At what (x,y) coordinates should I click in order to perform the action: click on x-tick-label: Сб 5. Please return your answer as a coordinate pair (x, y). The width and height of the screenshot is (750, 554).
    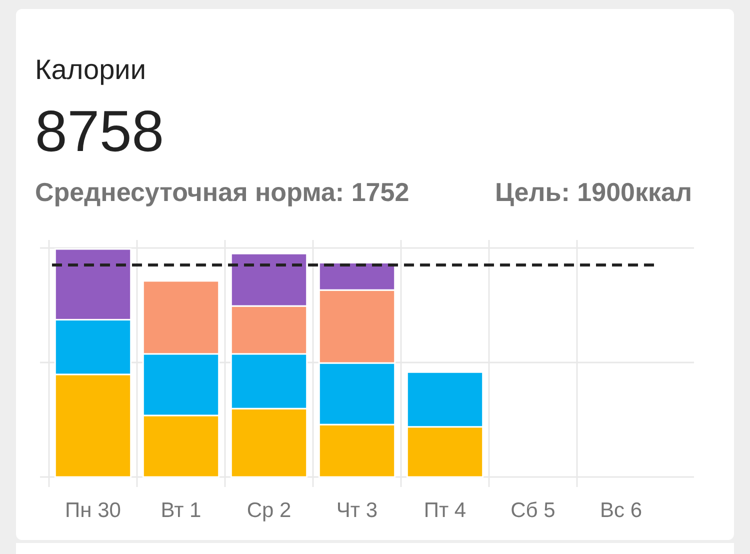
    Looking at the image, I should click on (533, 510).